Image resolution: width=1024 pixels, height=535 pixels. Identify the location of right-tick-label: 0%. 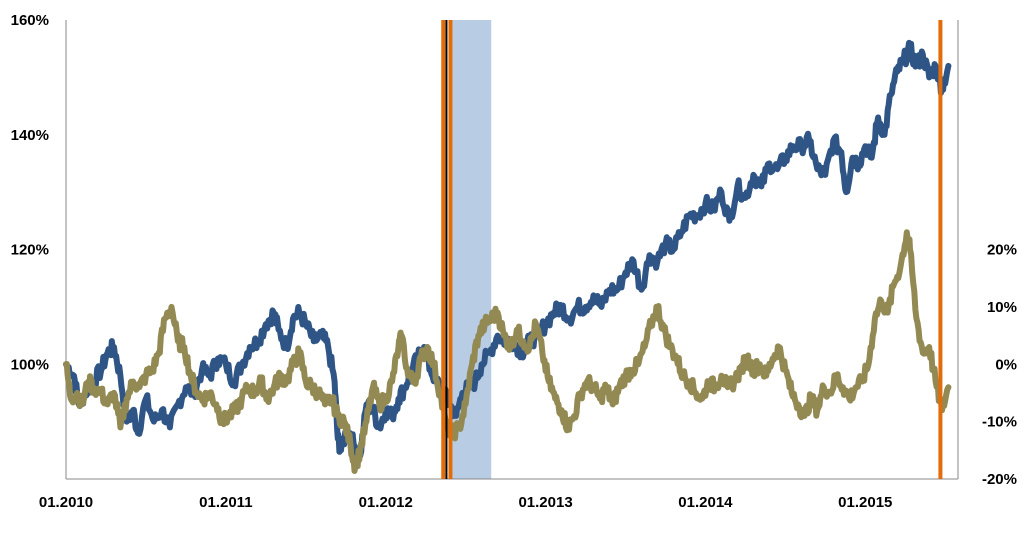
(1006, 364).